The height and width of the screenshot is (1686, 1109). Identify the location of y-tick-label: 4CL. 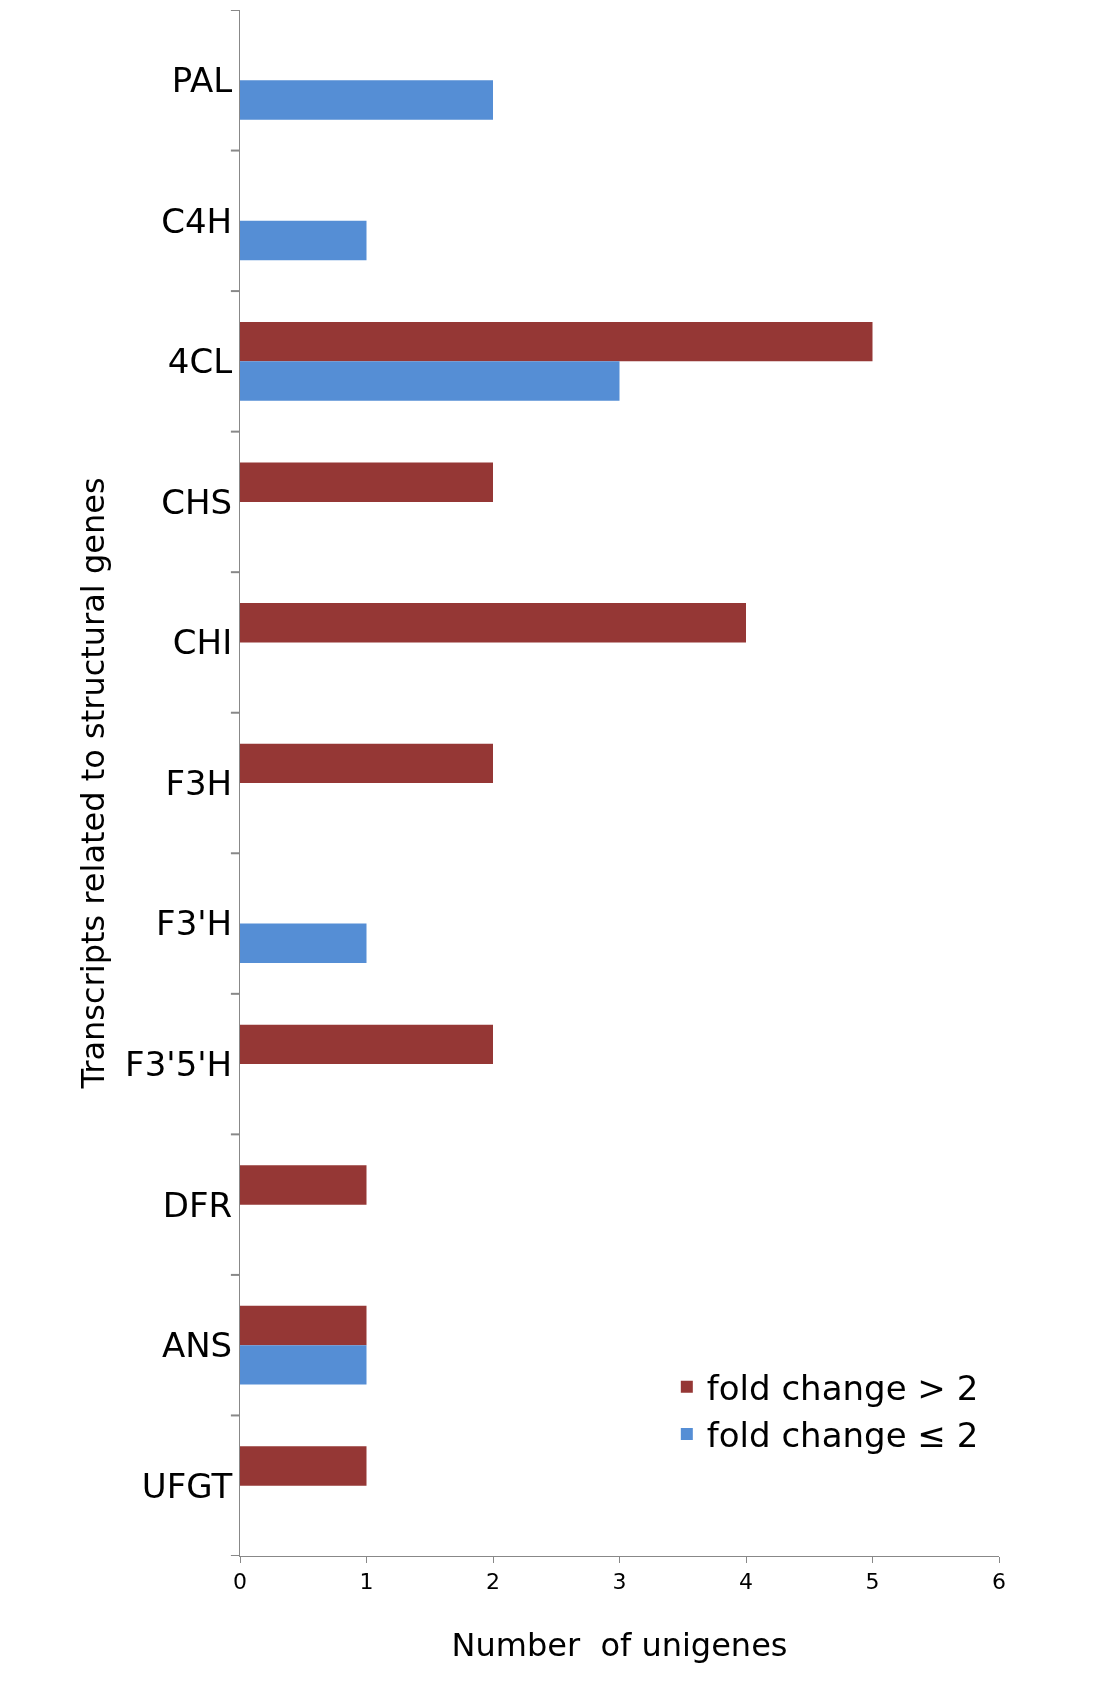
(200, 361).